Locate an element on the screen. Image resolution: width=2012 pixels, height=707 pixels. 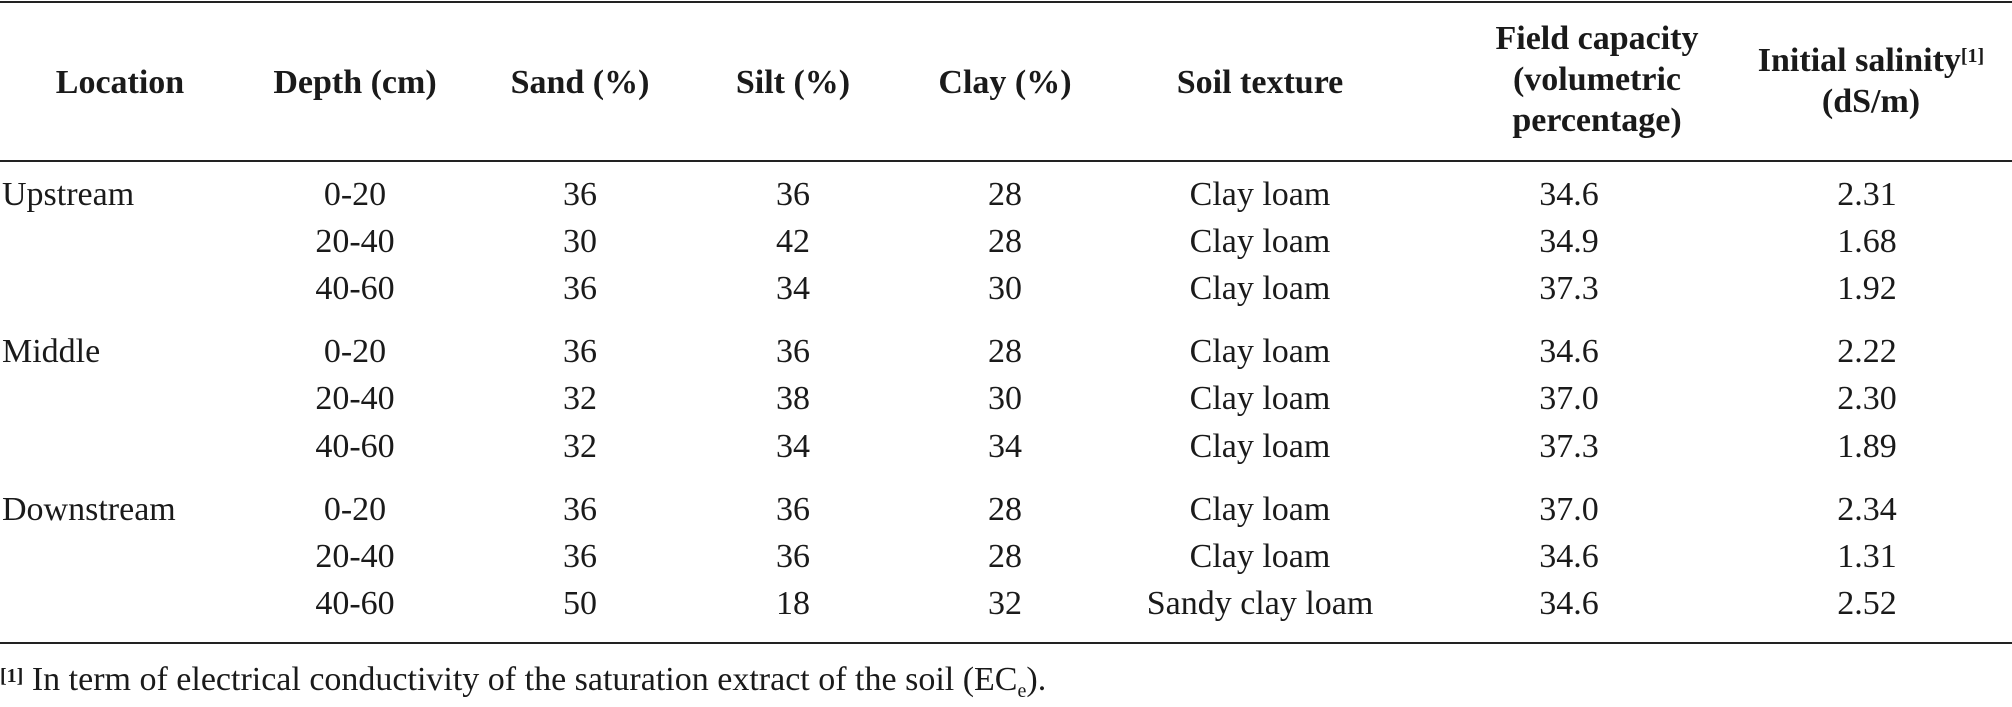
header-salinity-line-2: (dS/m) is located at coordinates (1871, 101).